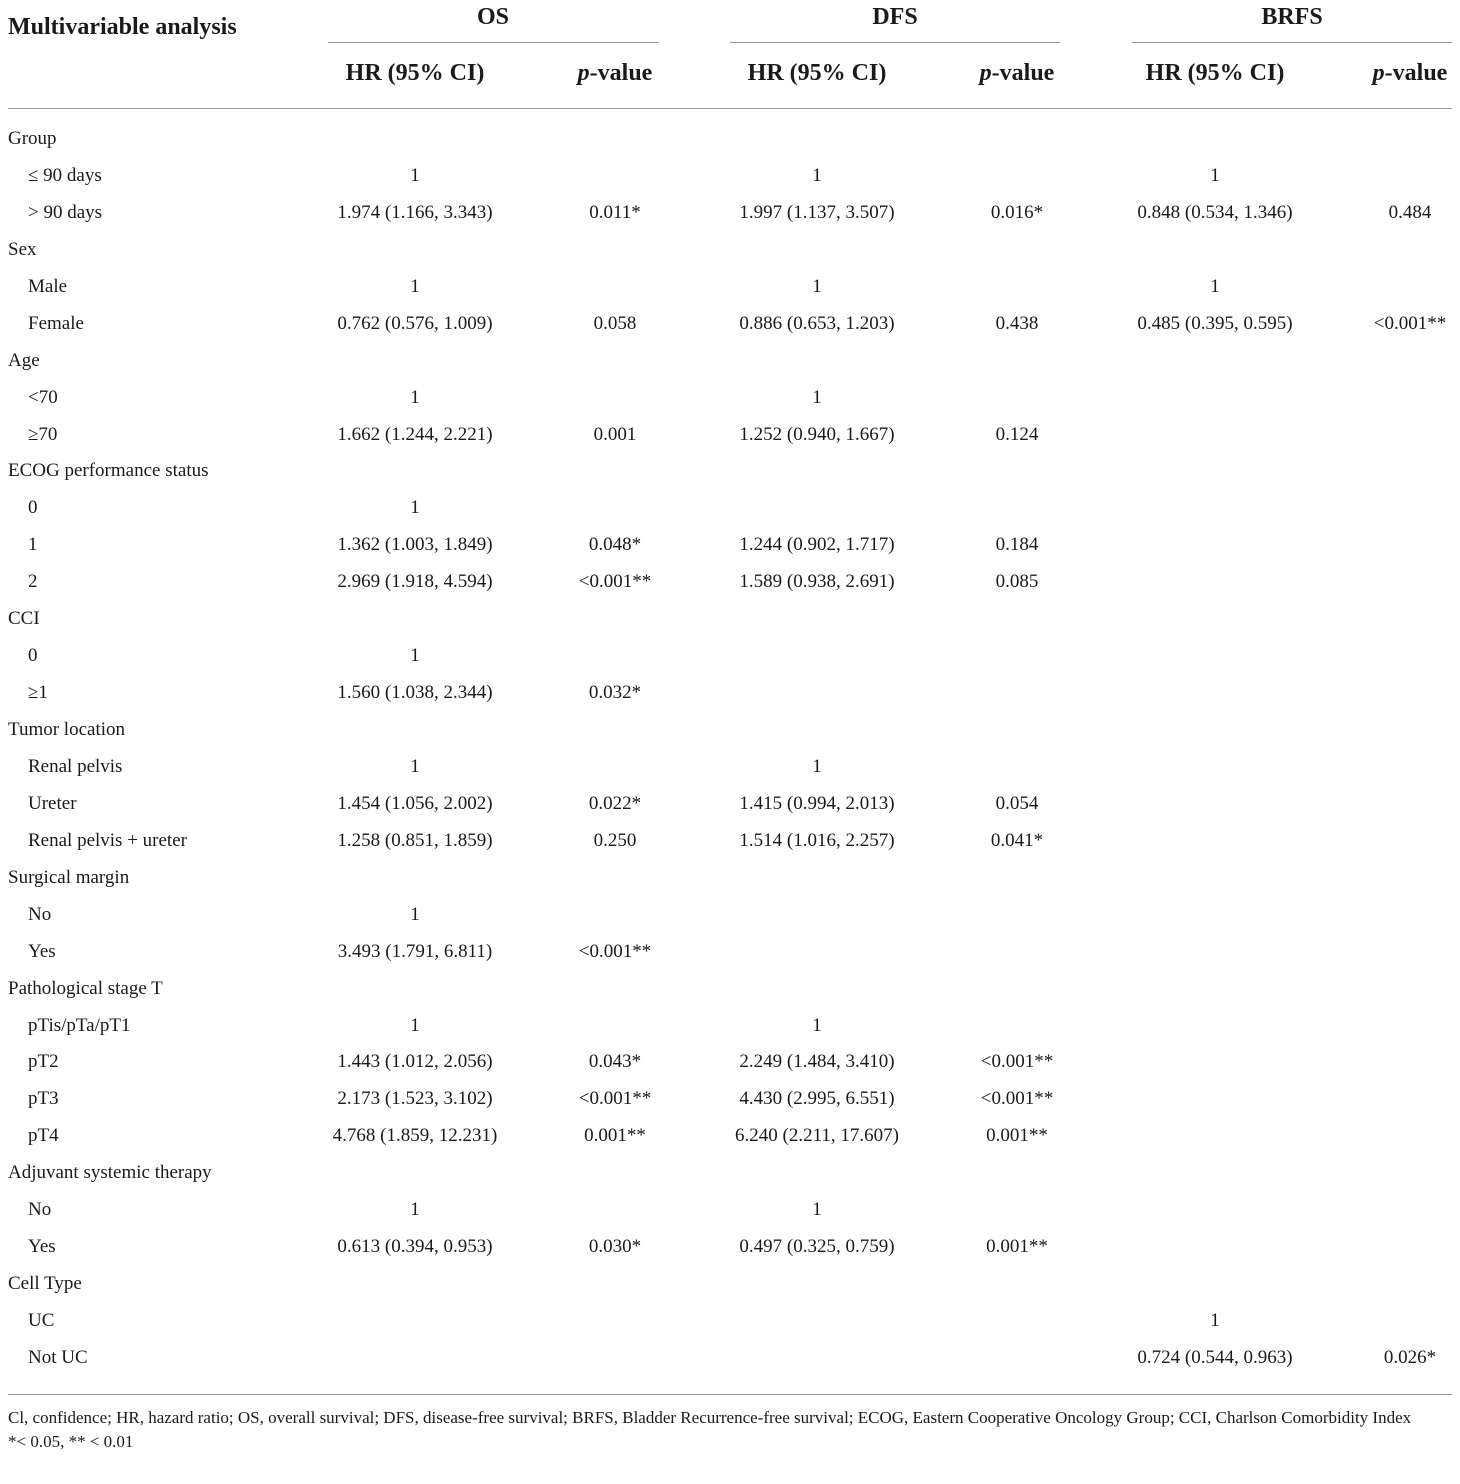  I want to click on row-label: Renal pelvis, so click(75, 766).